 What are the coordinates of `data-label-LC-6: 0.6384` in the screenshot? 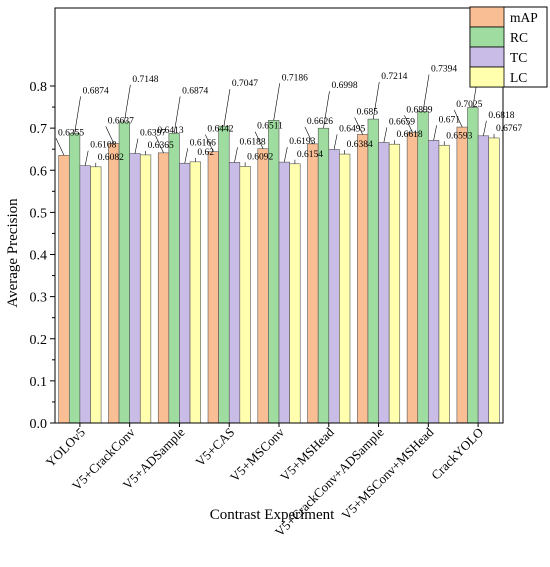 It's located at (360, 145).